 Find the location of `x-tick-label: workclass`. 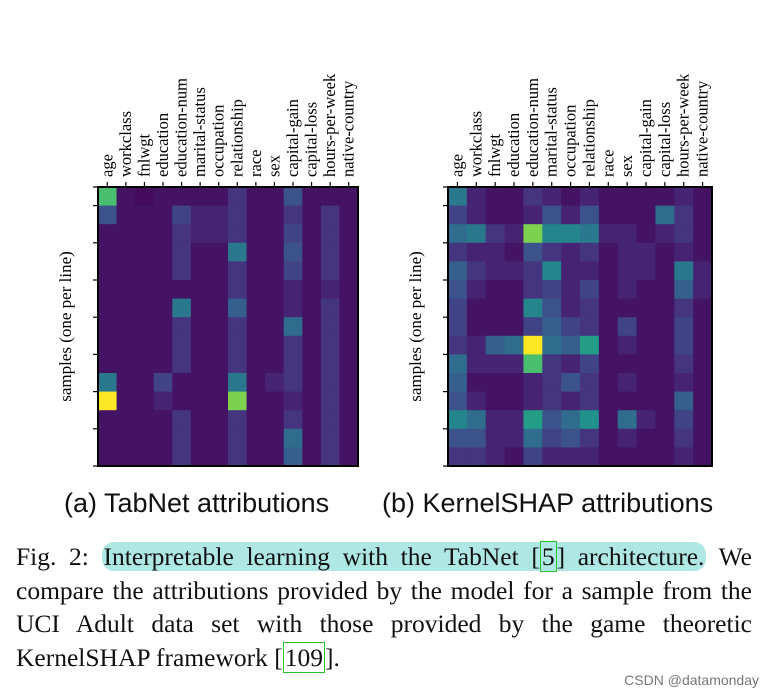

x-tick-label: workclass is located at coordinates (125, 144).